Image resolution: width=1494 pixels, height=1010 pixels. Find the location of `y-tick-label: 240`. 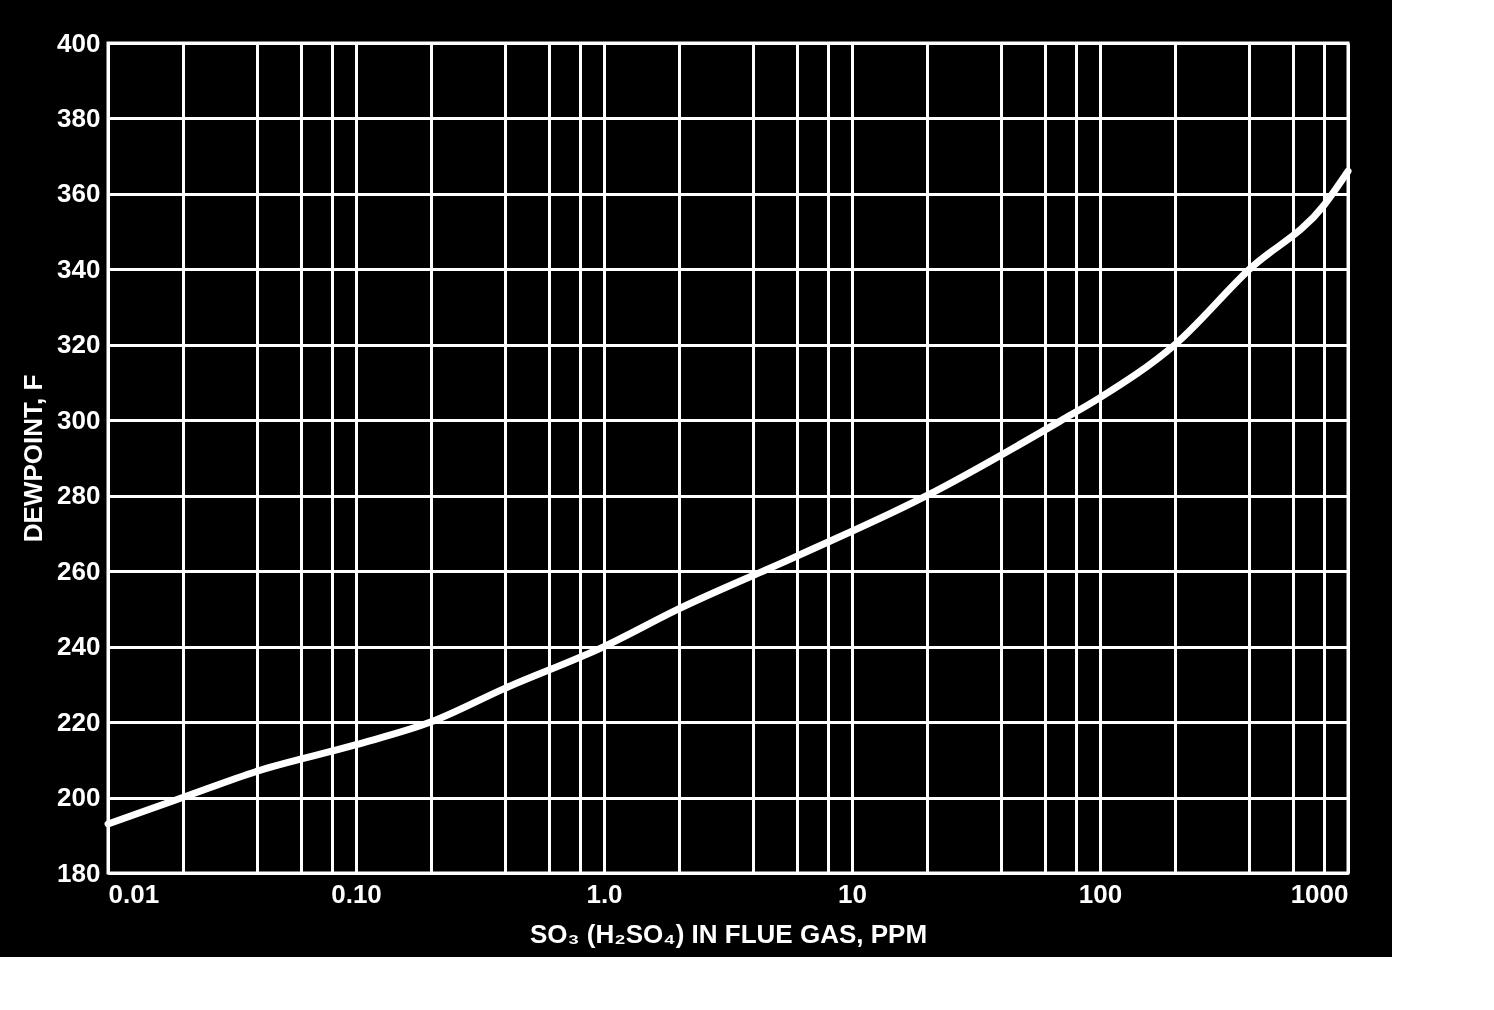

y-tick-label: 240 is located at coordinates (79, 646).